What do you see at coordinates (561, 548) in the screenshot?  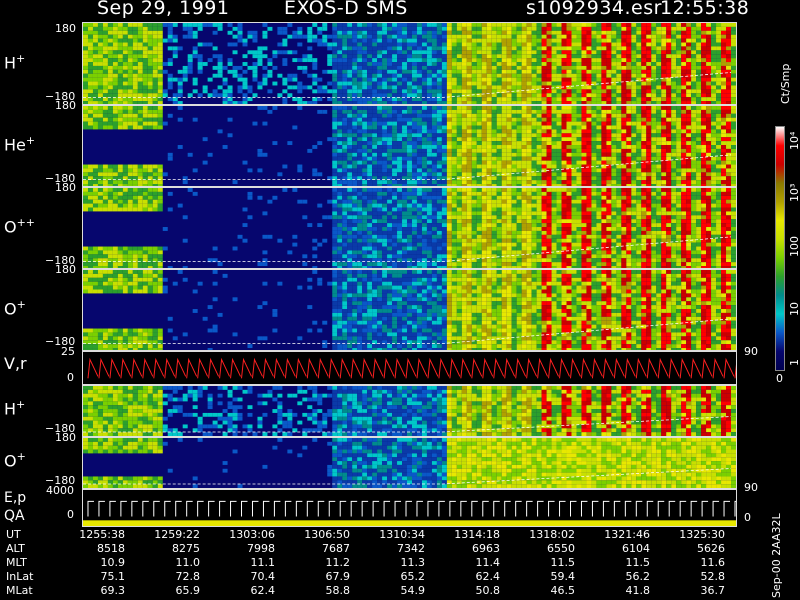 I see `table-cell: 6550` at bounding box center [561, 548].